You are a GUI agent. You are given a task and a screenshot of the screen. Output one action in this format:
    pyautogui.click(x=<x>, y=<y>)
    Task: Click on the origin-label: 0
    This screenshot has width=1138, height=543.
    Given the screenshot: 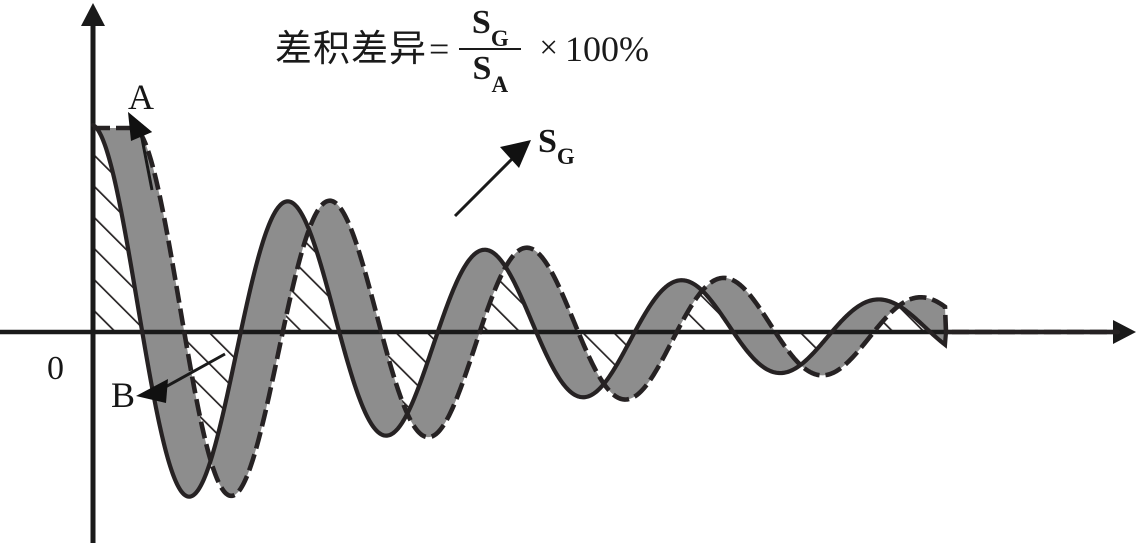 What is the action you would take?
    pyautogui.click(x=55, y=368)
    